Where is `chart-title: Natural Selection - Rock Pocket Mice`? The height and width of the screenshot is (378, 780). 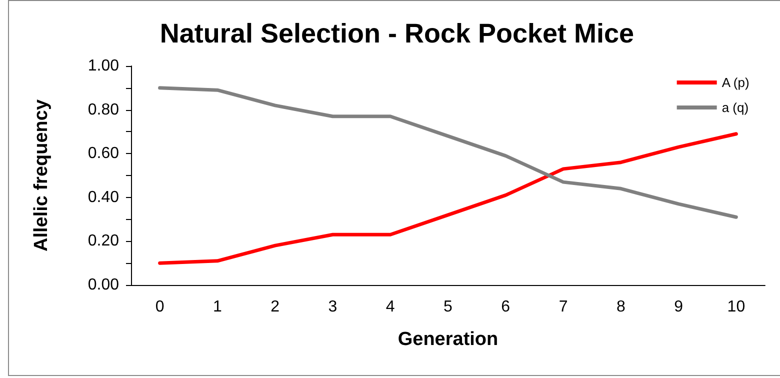 chart-title: Natural Selection - Rock Pocket Mice is located at coordinates (397, 33).